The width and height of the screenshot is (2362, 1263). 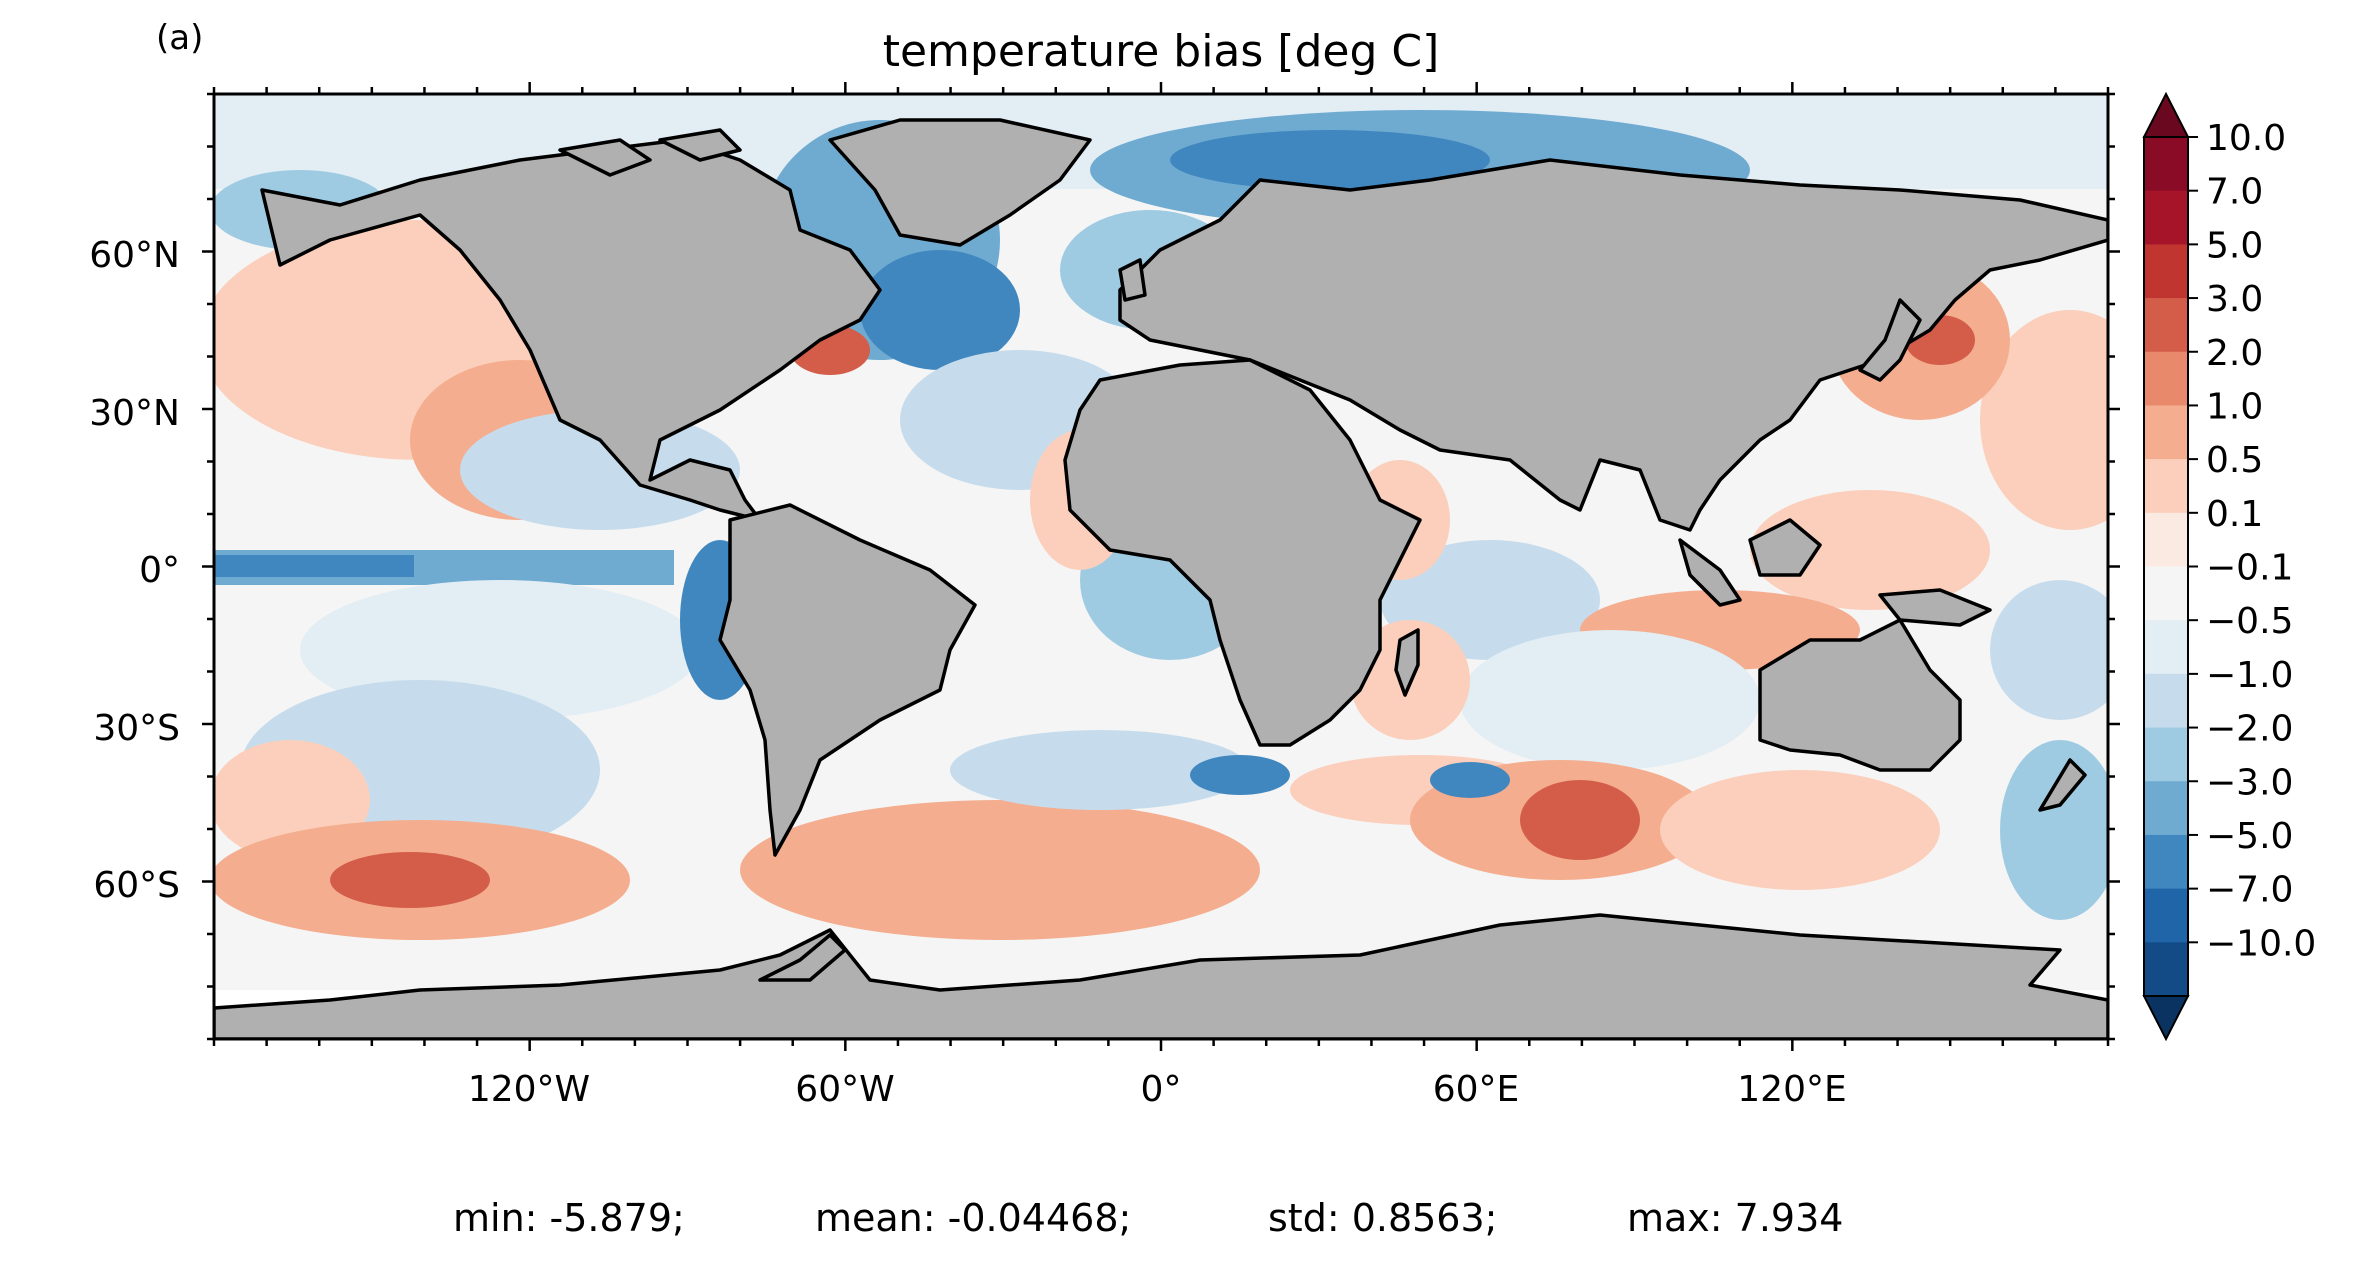 I want to click on colorbar-label: −10.0, so click(x=2261, y=943).